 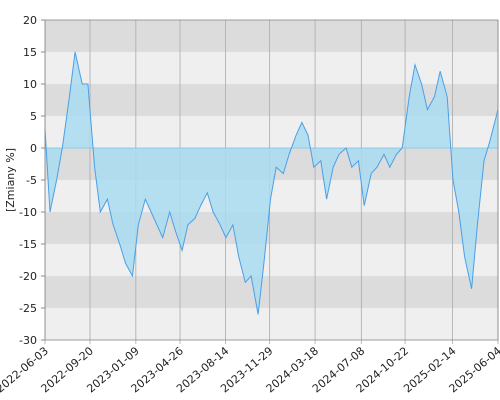 I want to click on y-tick-label: -30, so click(x=28, y=340).